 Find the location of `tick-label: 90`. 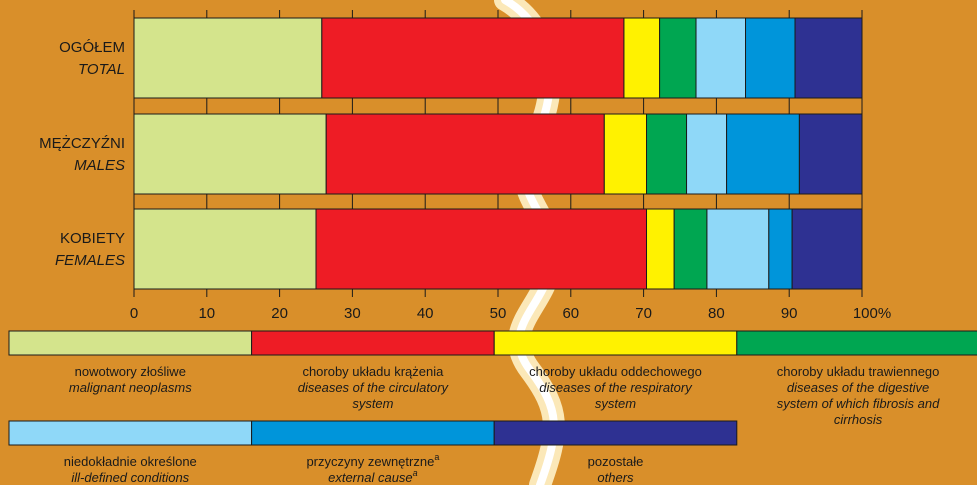

tick-label: 90 is located at coordinates (789, 313).